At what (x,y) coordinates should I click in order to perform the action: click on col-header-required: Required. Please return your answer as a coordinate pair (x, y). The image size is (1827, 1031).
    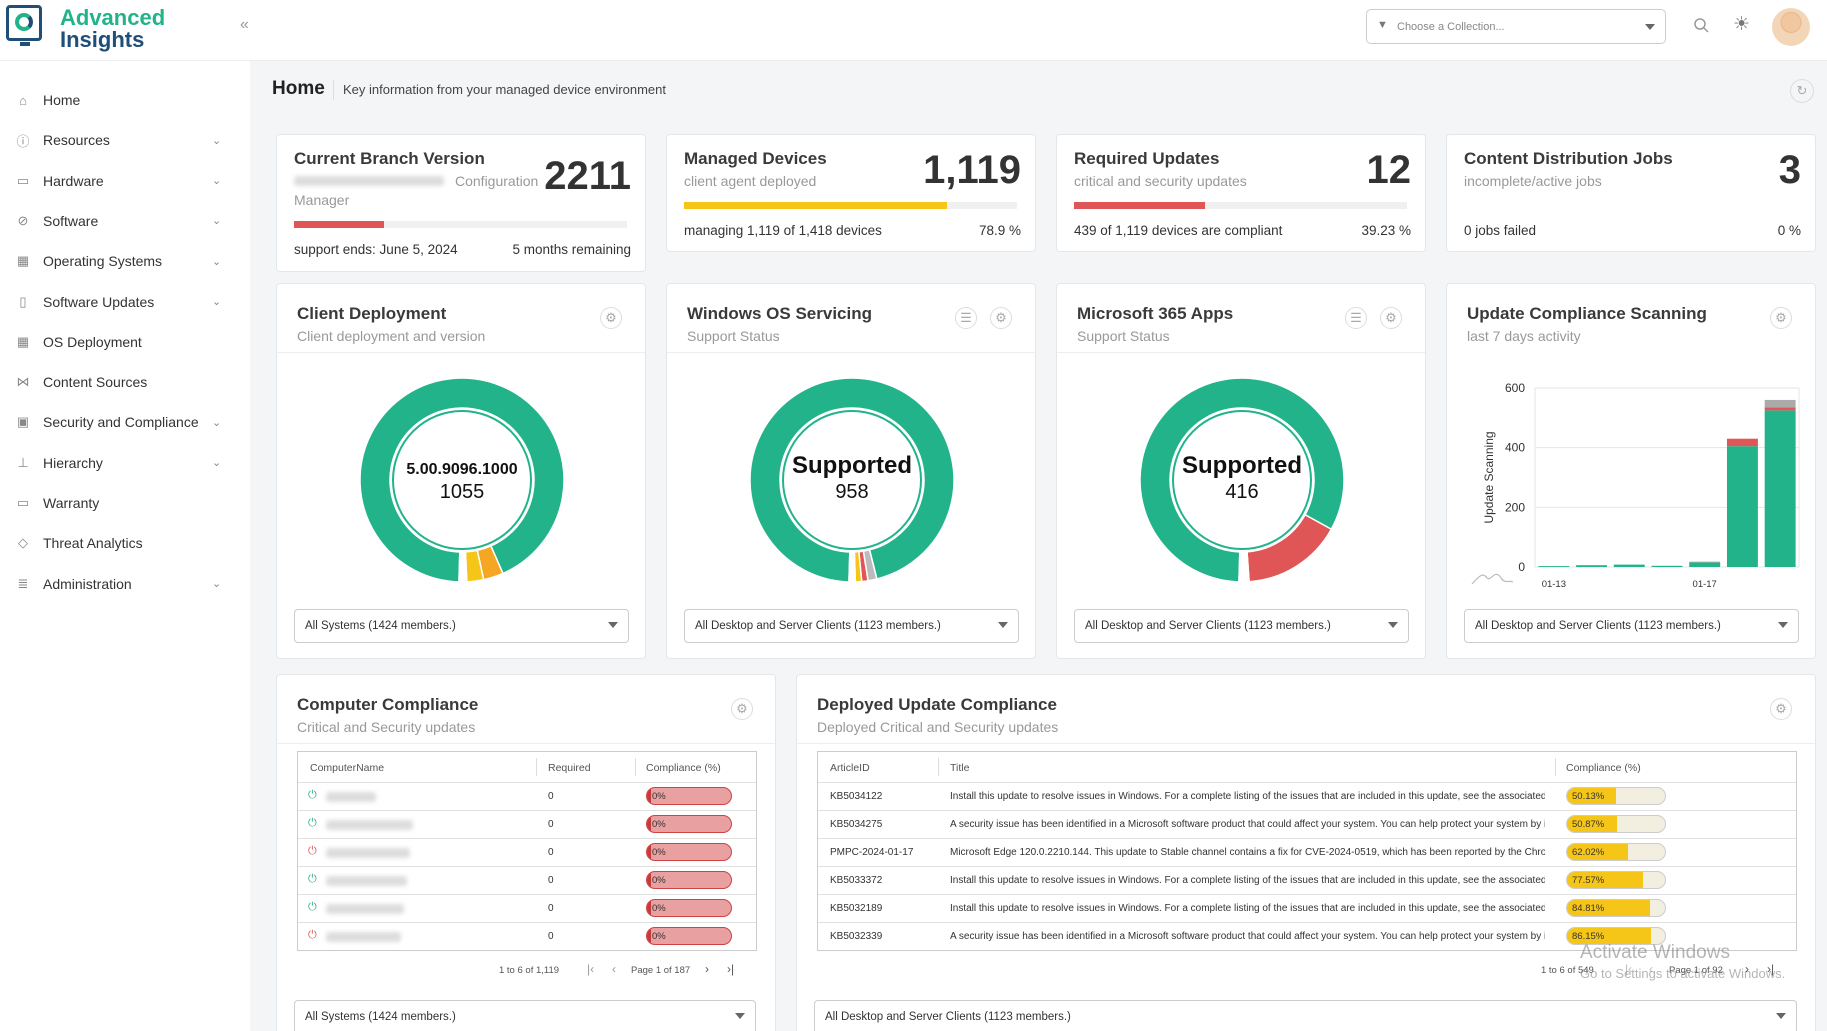
    Looking at the image, I should click on (569, 768).